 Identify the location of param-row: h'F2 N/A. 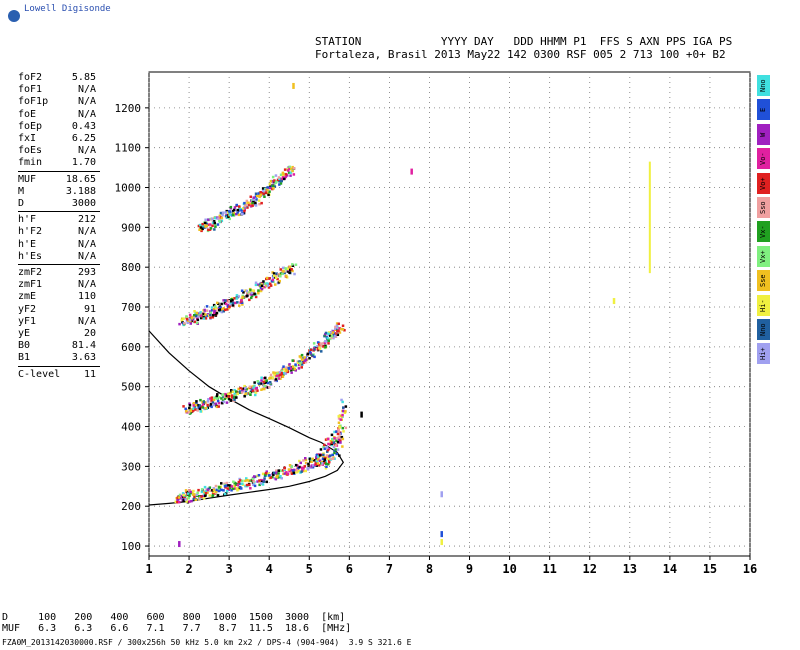
(57, 232).